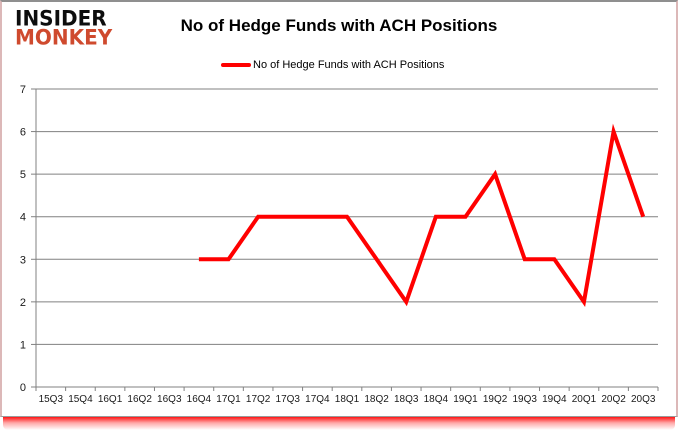  I want to click on x-tick-label: 18Q3, so click(406, 399).